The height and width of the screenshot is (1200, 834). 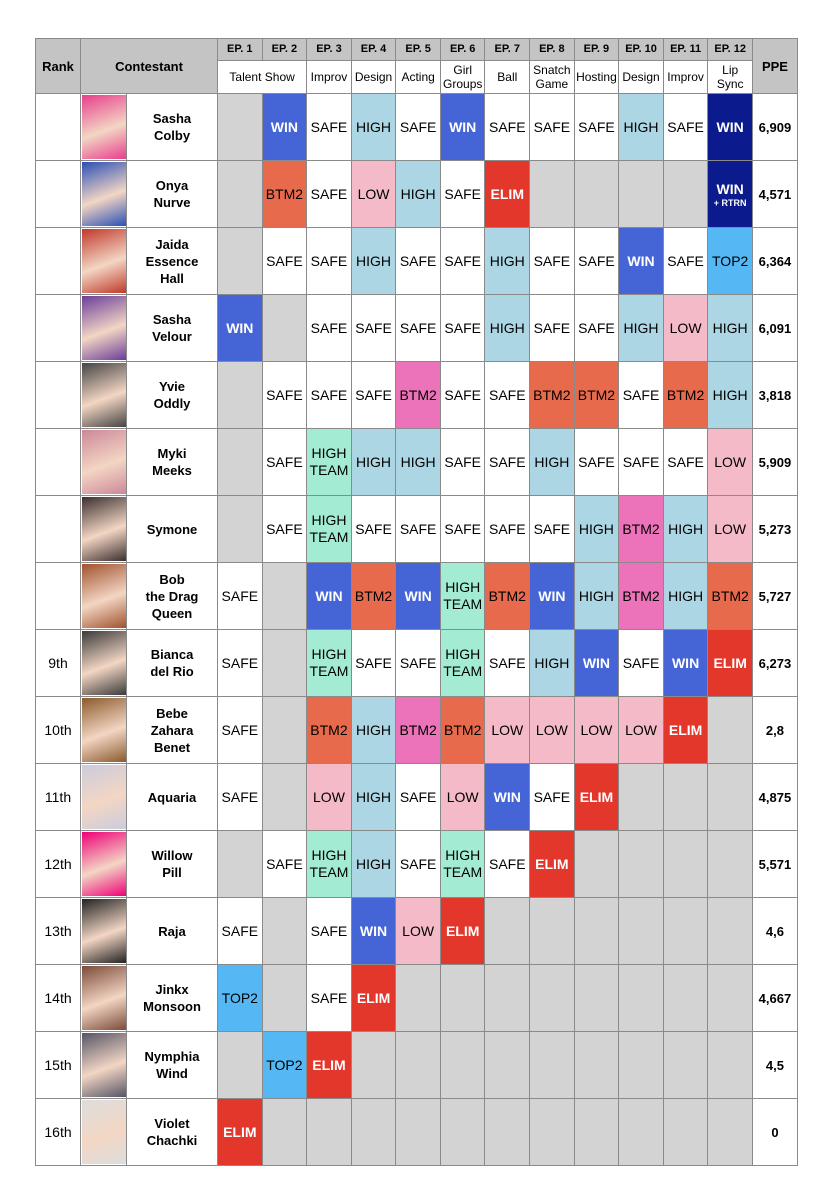 I want to click on result-cell: HIGH TEAM, so click(x=462, y=663).